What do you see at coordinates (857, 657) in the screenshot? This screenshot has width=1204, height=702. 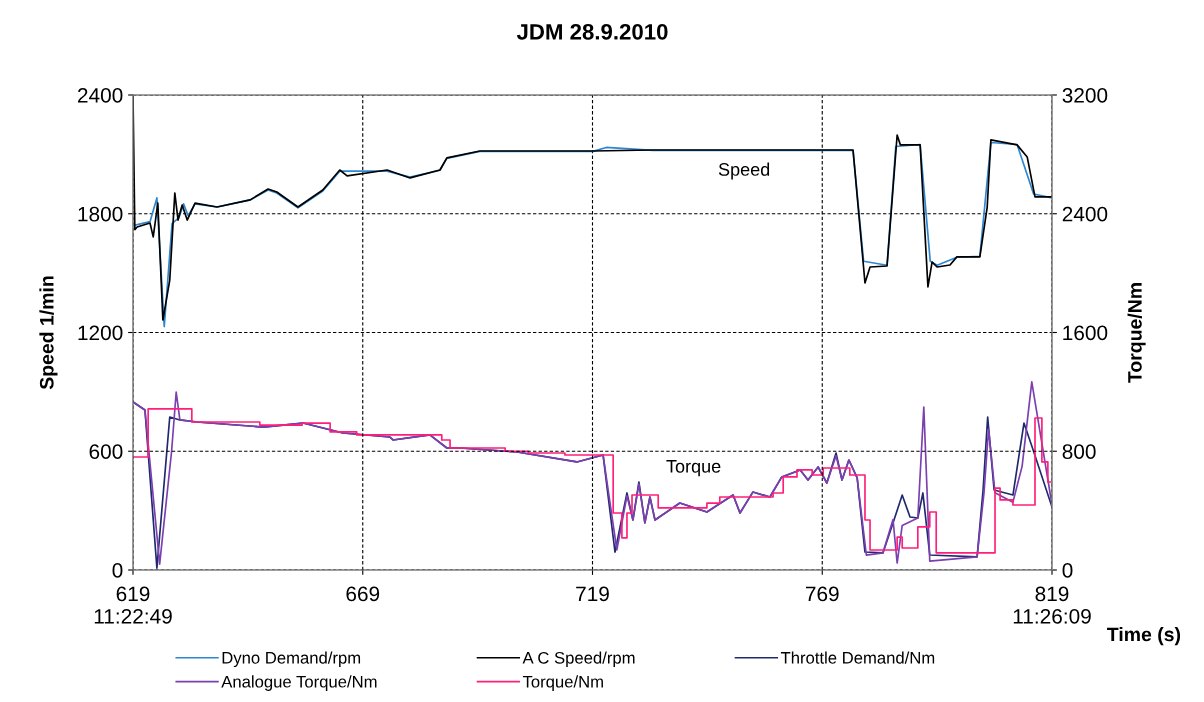 I see `legend-label: Throttle Demand/Nm` at bounding box center [857, 657].